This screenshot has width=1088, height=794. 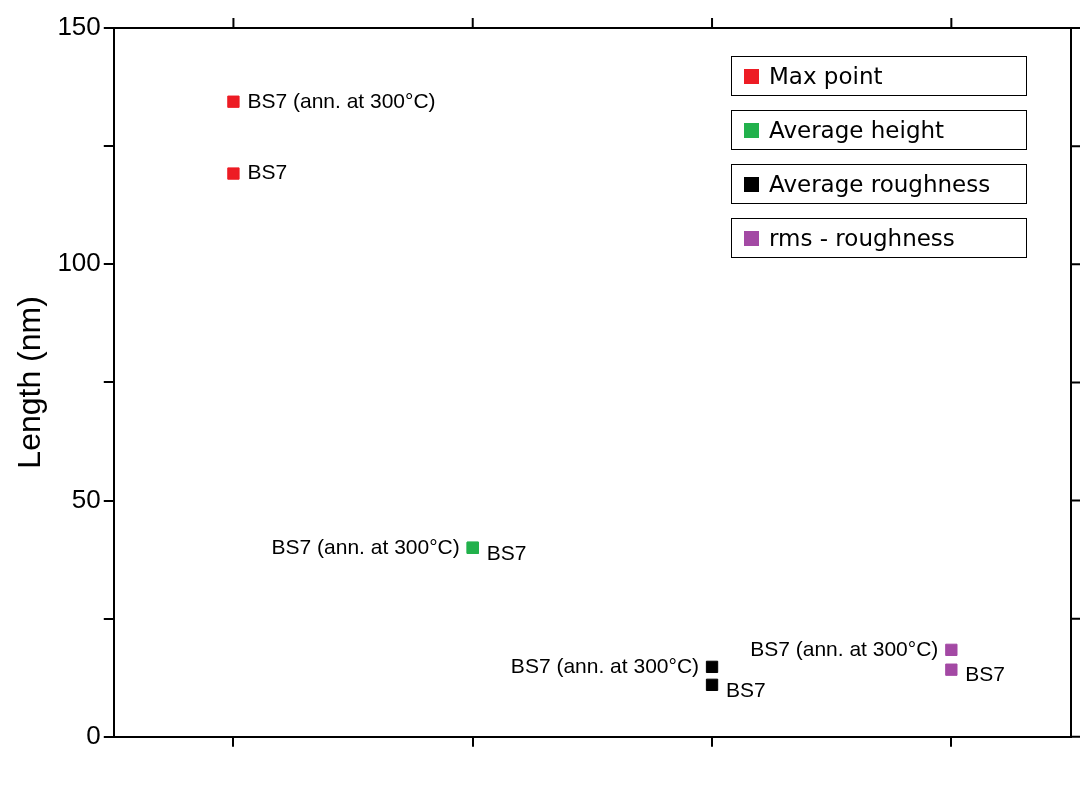 I want to click on y-tick-label: 100, so click(x=79, y=262).